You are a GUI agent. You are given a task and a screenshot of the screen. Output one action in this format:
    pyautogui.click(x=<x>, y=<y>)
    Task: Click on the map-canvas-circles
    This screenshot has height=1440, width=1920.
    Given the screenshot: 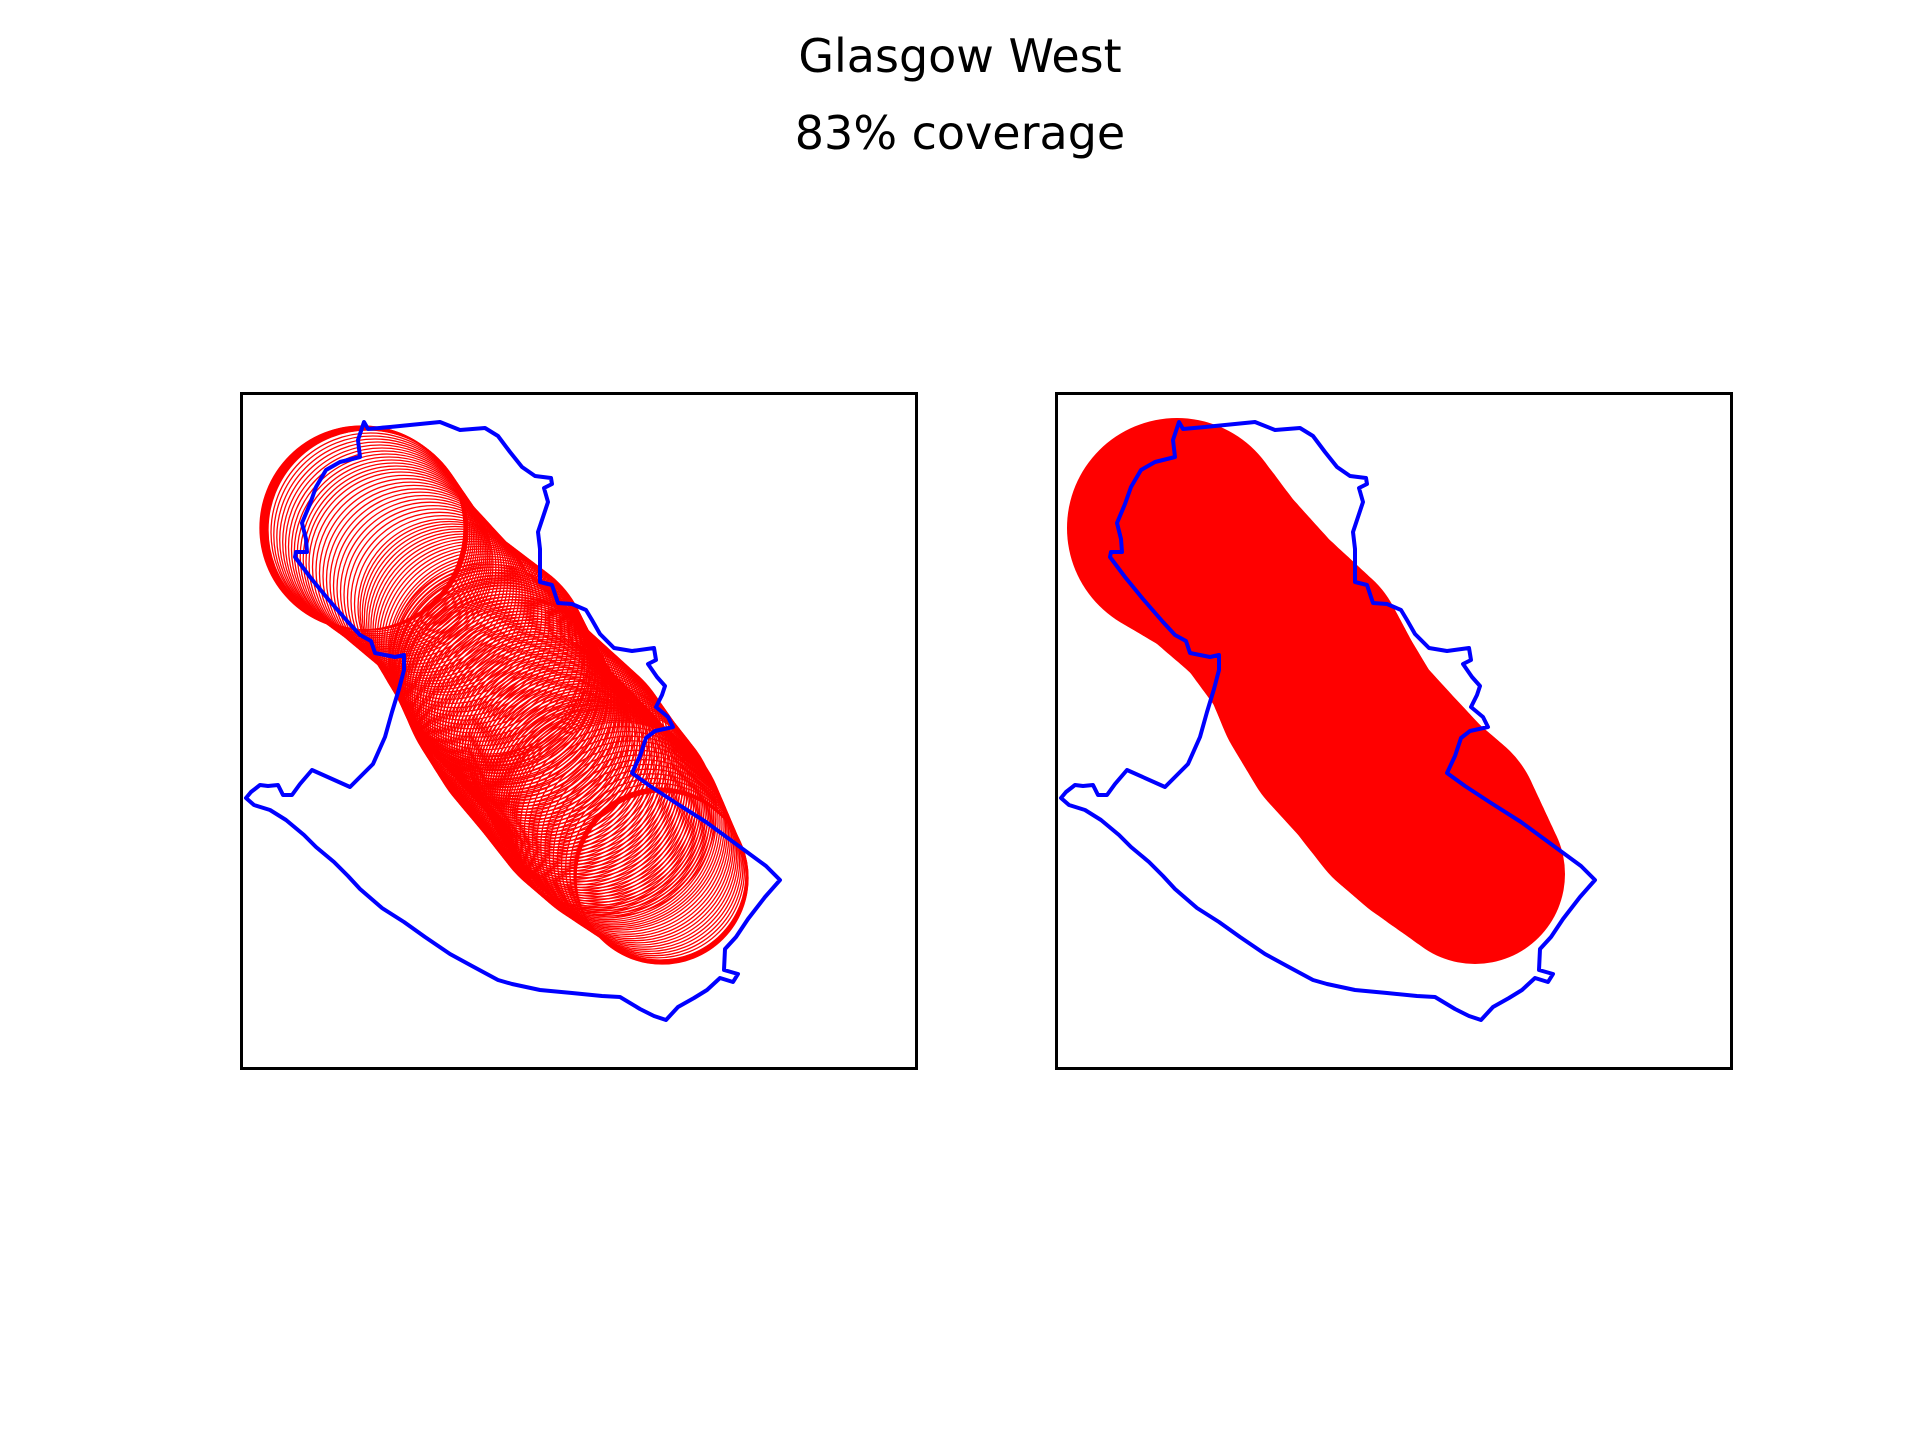 What is the action you would take?
    pyautogui.click(x=513, y=721)
    